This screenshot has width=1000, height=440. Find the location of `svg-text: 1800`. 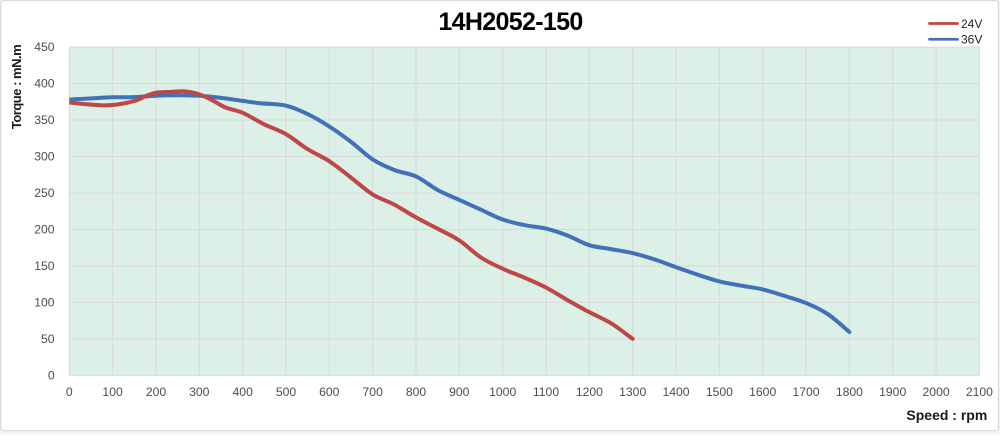

svg-text: 1800 is located at coordinates (849, 392).